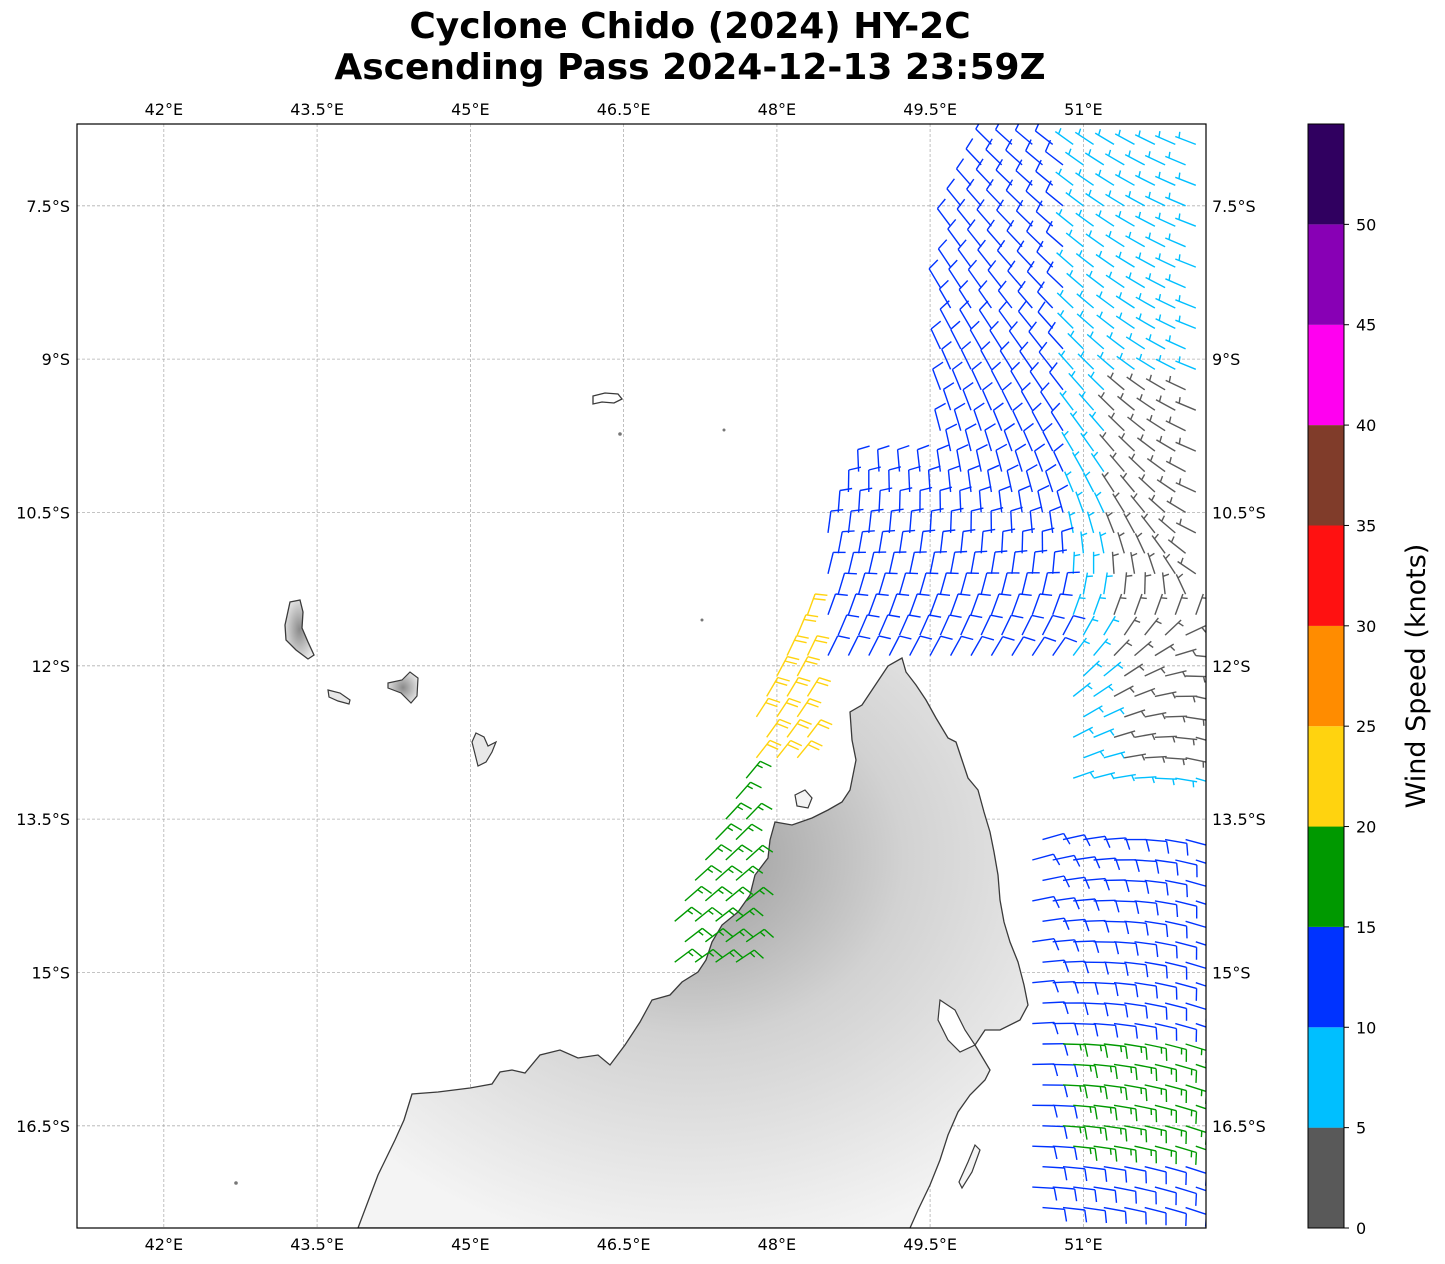 The width and height of the screenshot is (1445, 1264). I want to click on astove-islet, so click(724, 430).